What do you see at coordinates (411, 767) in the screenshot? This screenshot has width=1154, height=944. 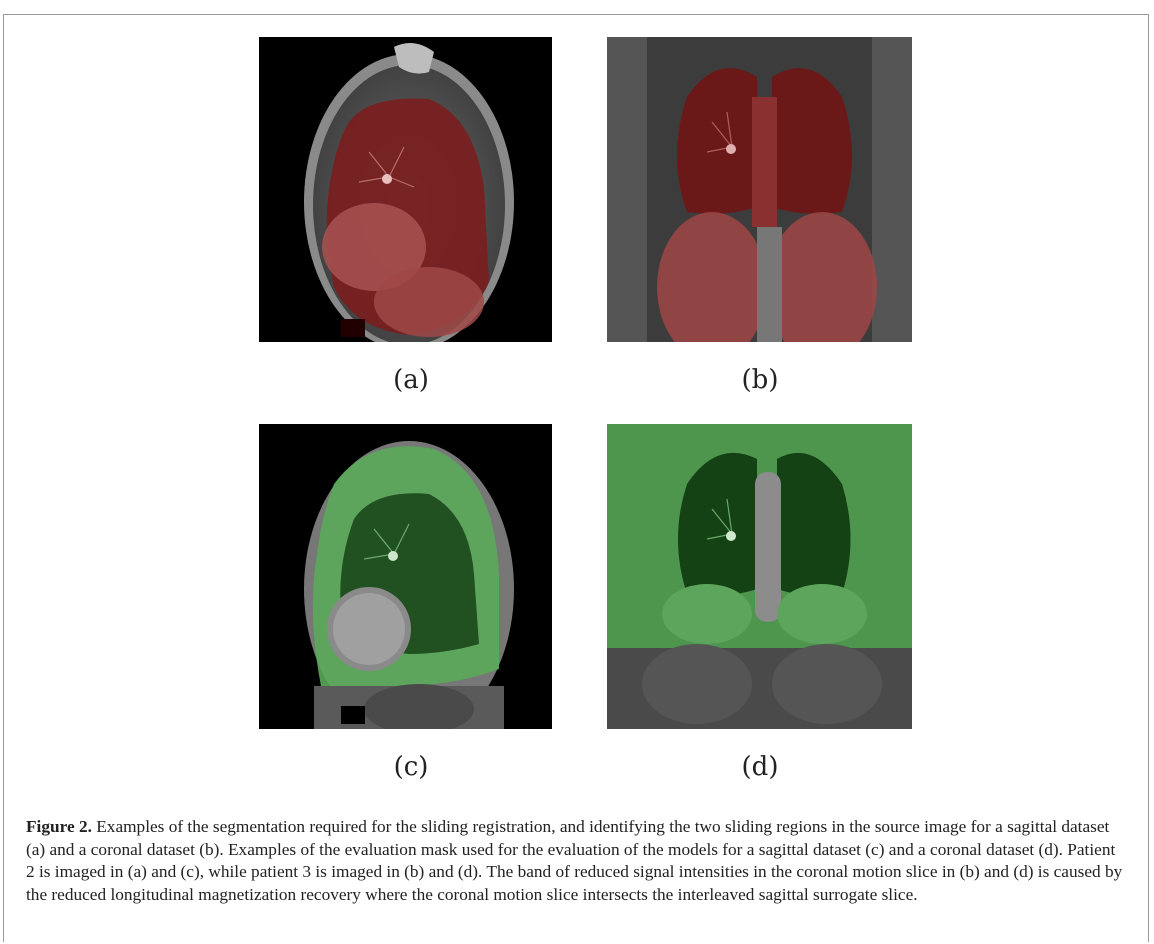 I see `panel-c-label: (c)` at bounding box center [411, 767].